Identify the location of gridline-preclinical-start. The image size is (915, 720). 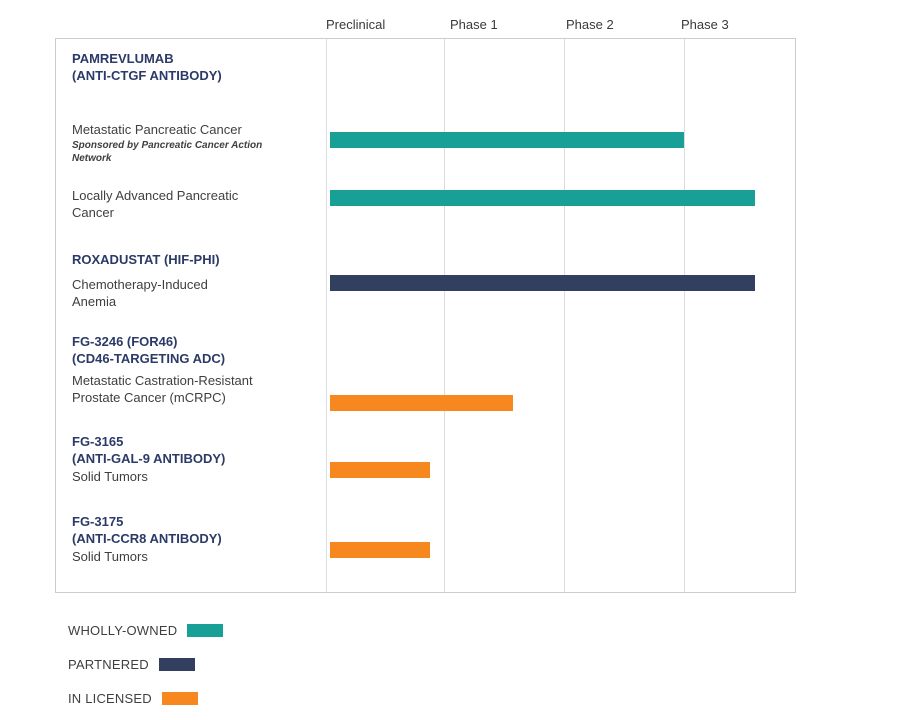
(326, 315).